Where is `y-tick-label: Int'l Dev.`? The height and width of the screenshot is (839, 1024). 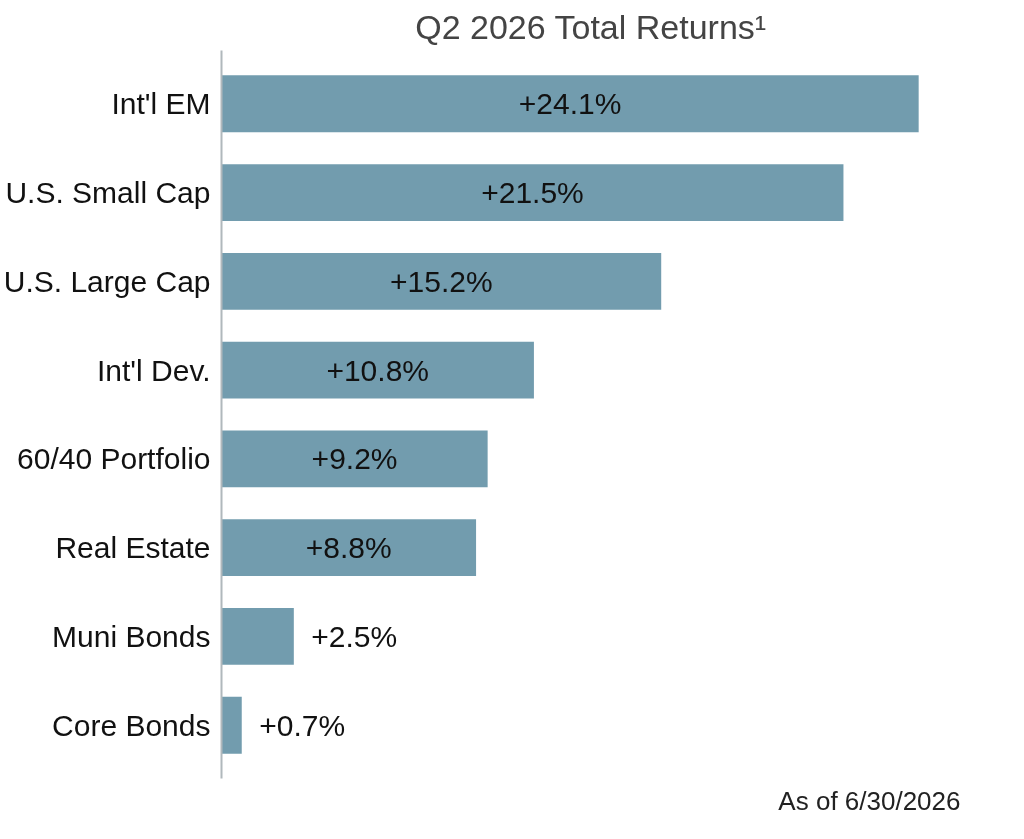
y-tick-label: Int'l Dev. is located at coordinates (153, 370).